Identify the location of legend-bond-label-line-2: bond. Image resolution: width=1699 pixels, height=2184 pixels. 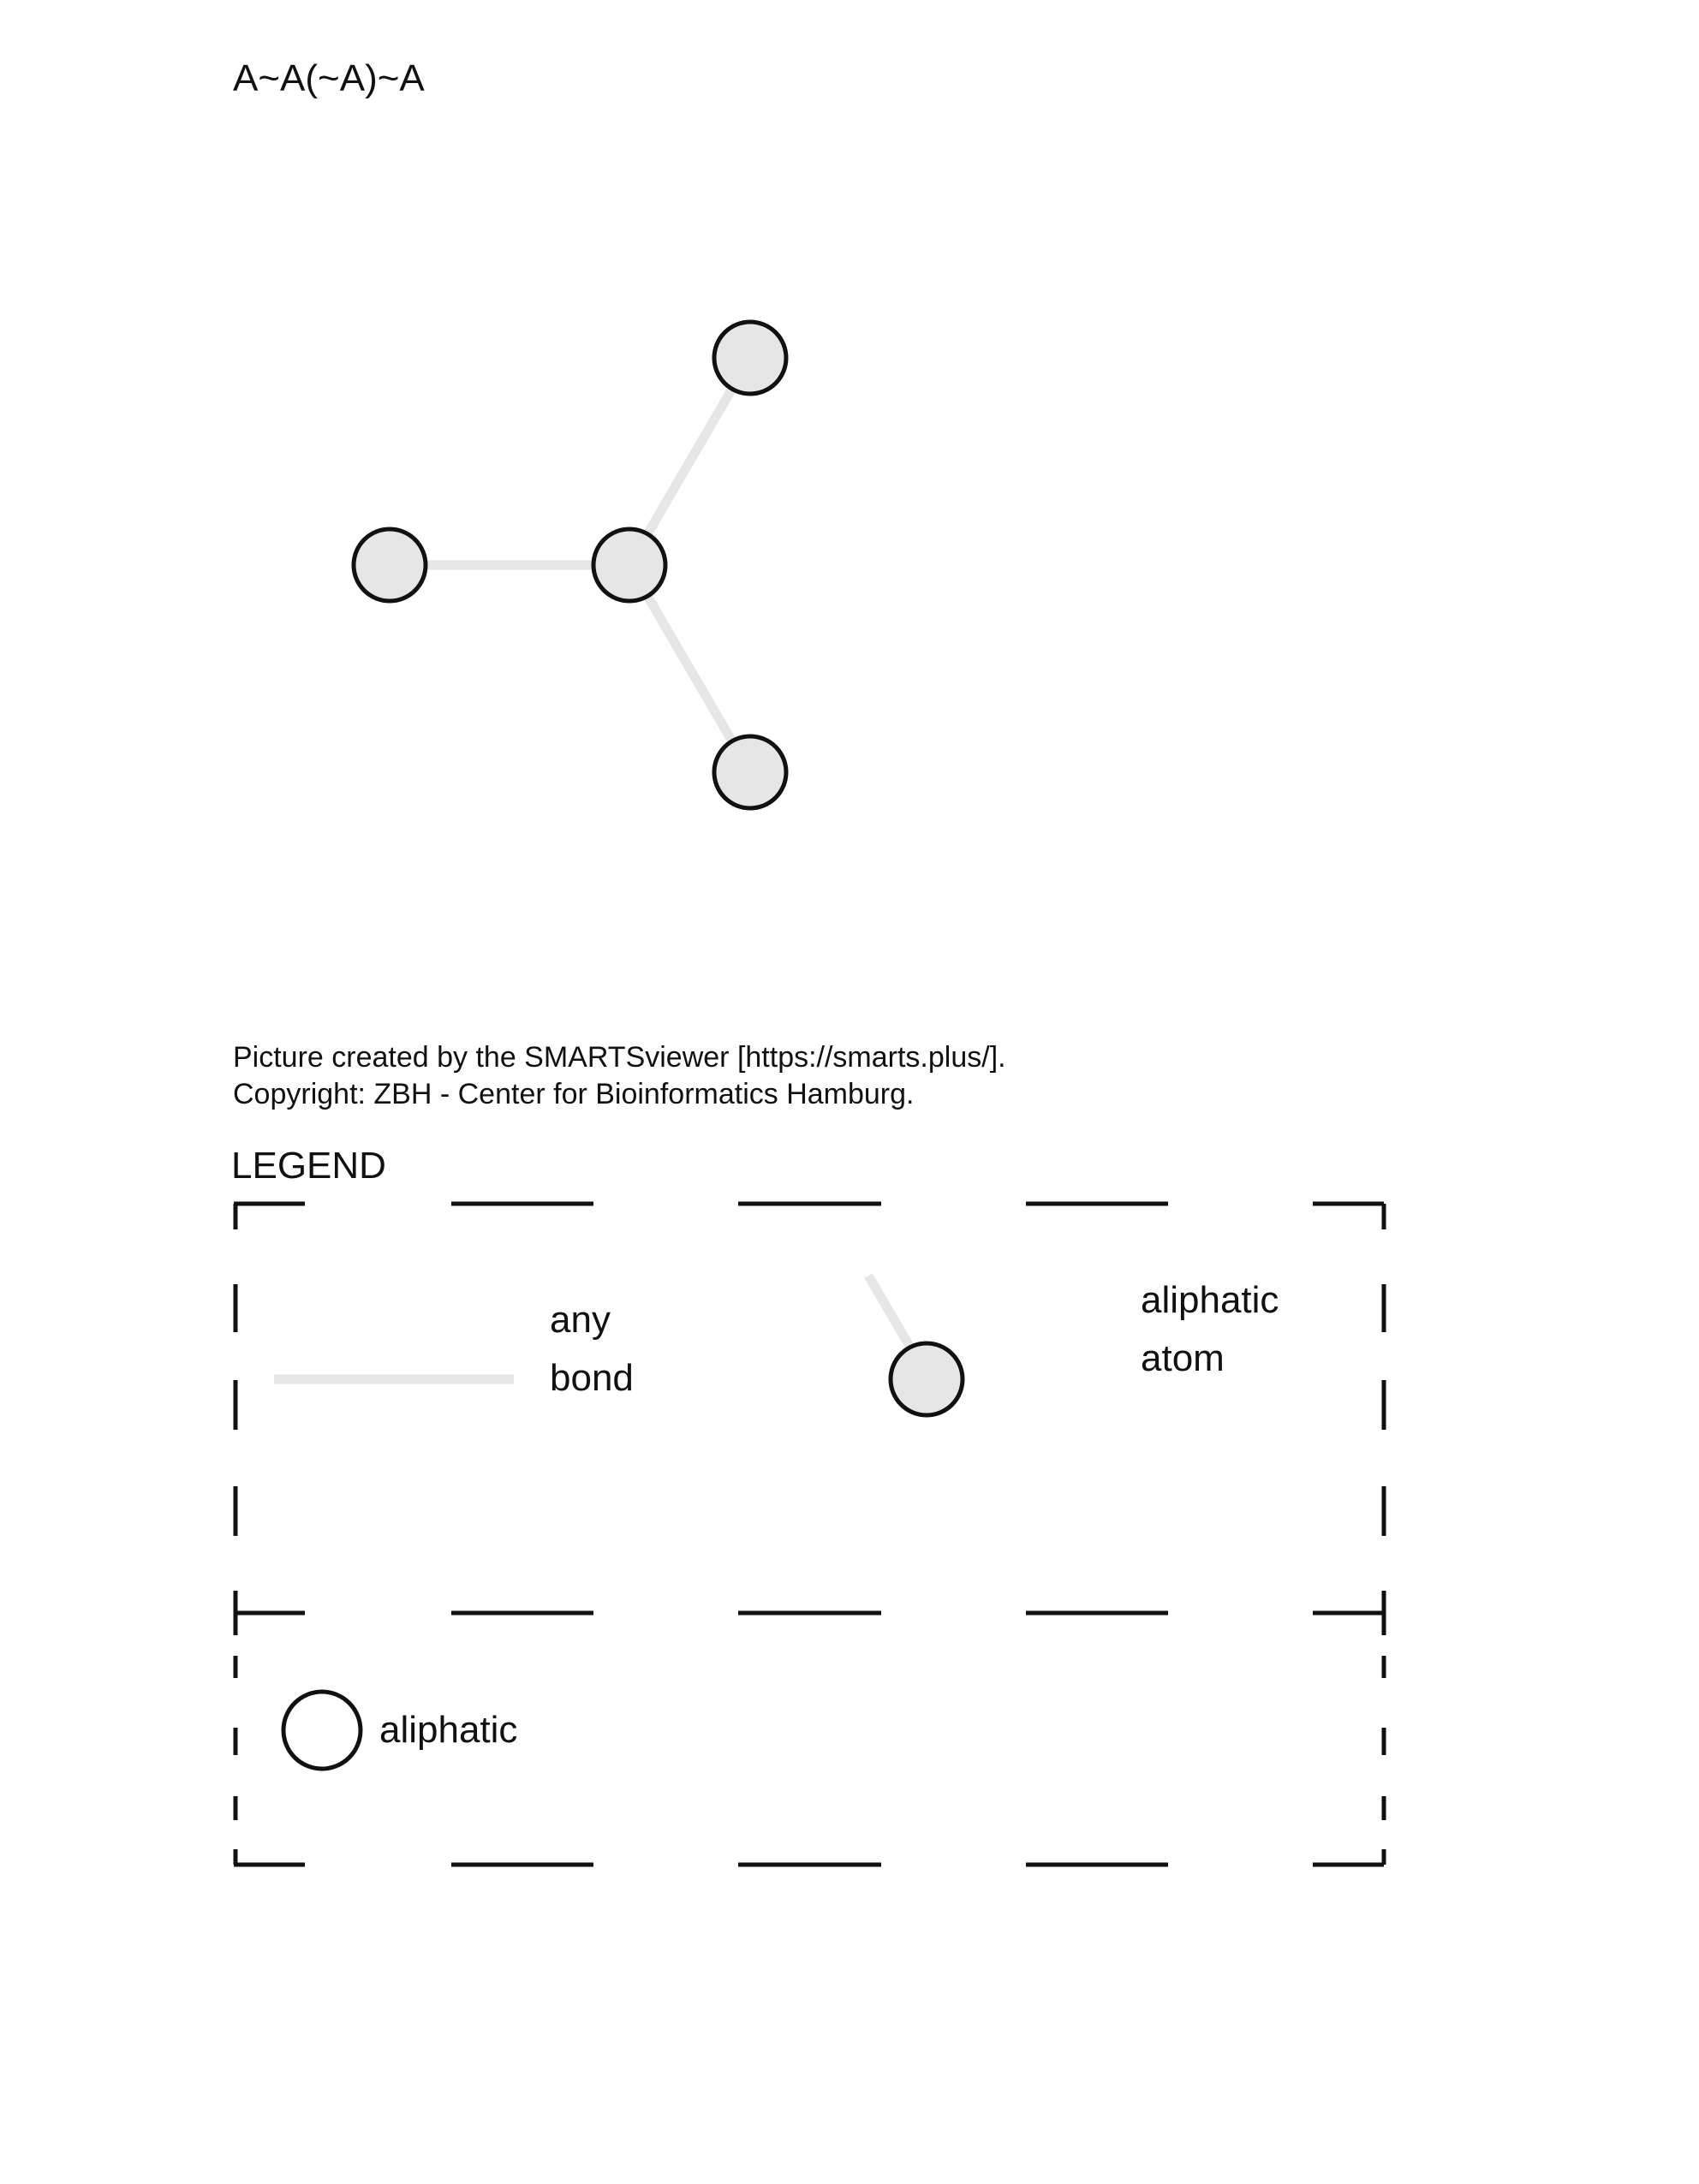
(592, 1378).